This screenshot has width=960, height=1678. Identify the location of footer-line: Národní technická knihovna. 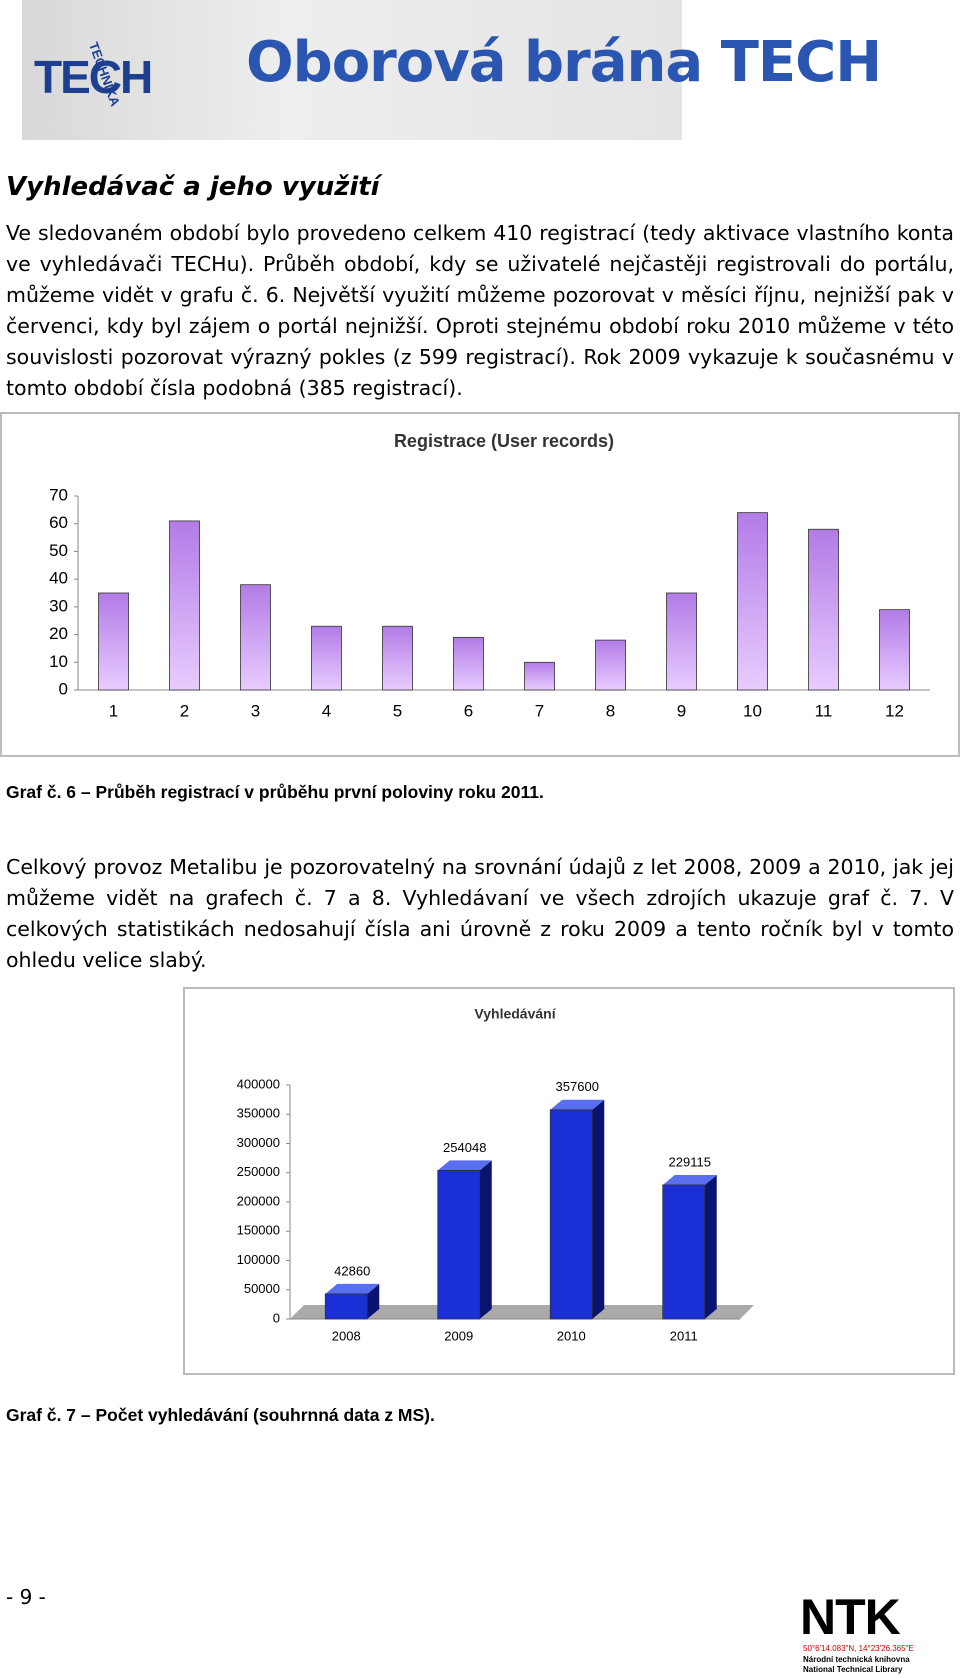
(856, 1659).